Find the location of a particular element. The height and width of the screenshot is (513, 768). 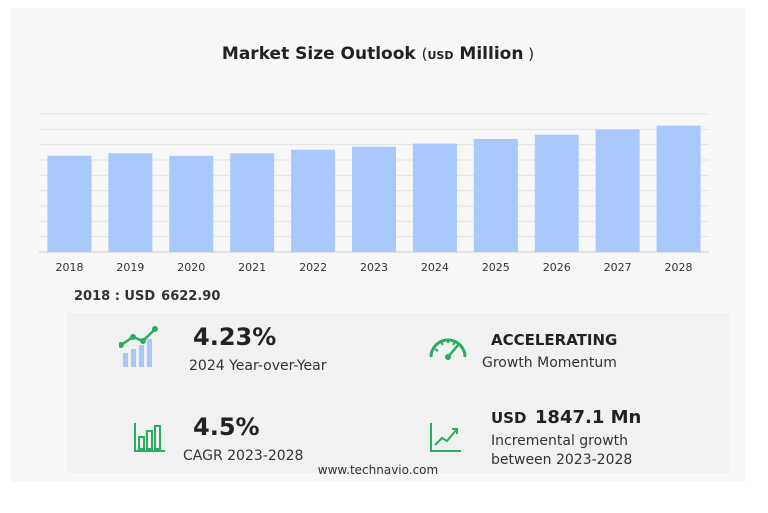

chart-title: Market Size Outlook (USD Million ) is located at coordinates (378, 54).